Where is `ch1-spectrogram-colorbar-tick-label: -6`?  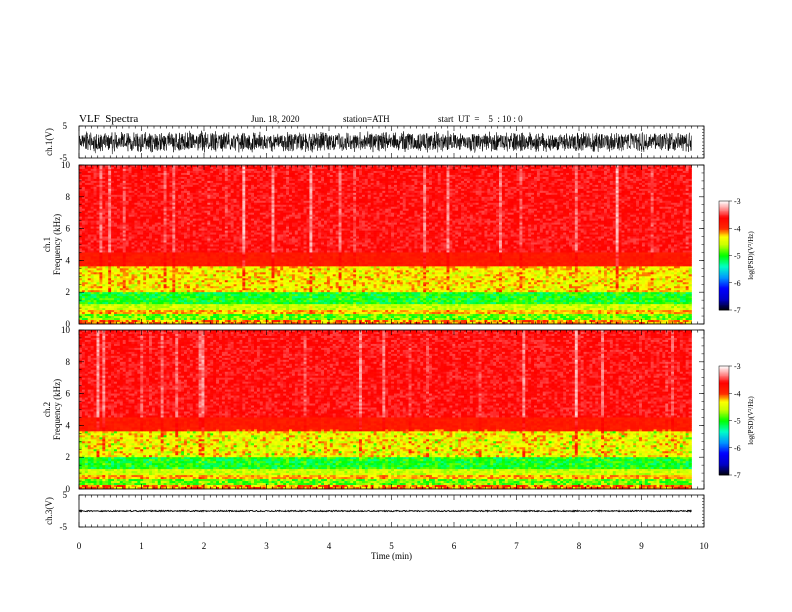
ch1-spectrogram-colorbar-tick-label: -6 is located at coordinates (737, 283).